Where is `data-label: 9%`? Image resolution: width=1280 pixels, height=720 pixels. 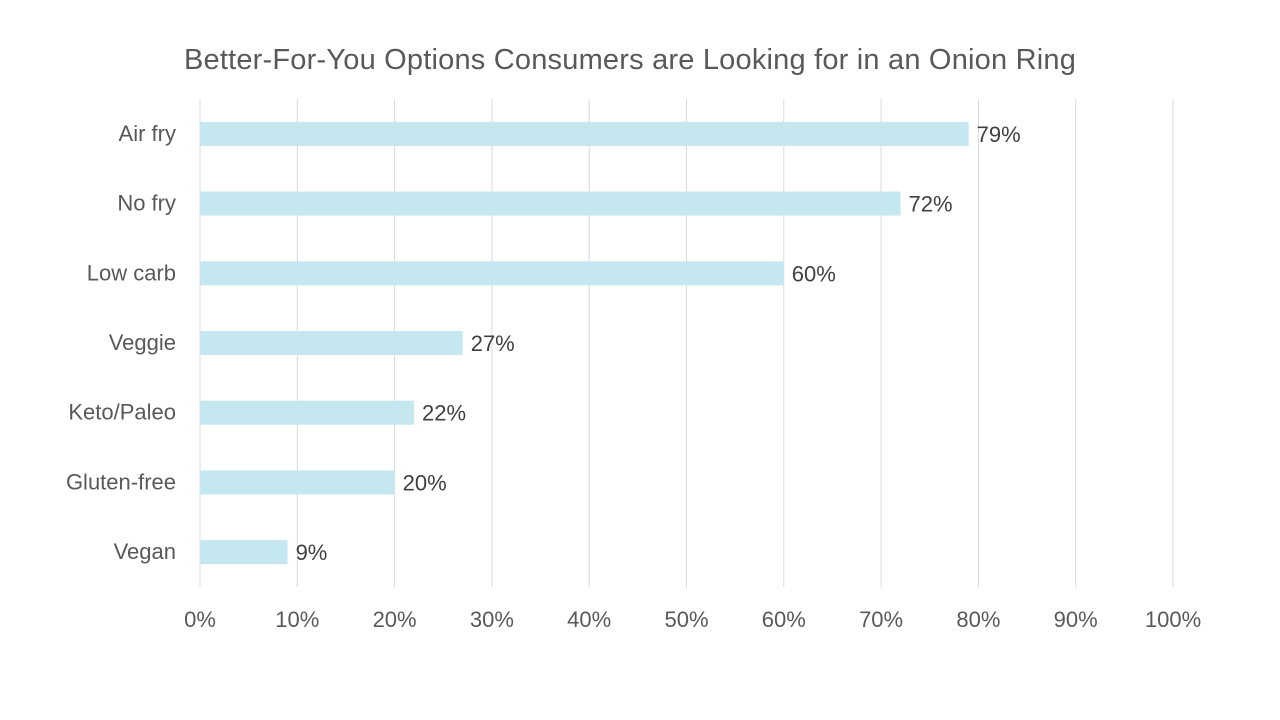
data-label: 9% is located at coordinates (312, 552).